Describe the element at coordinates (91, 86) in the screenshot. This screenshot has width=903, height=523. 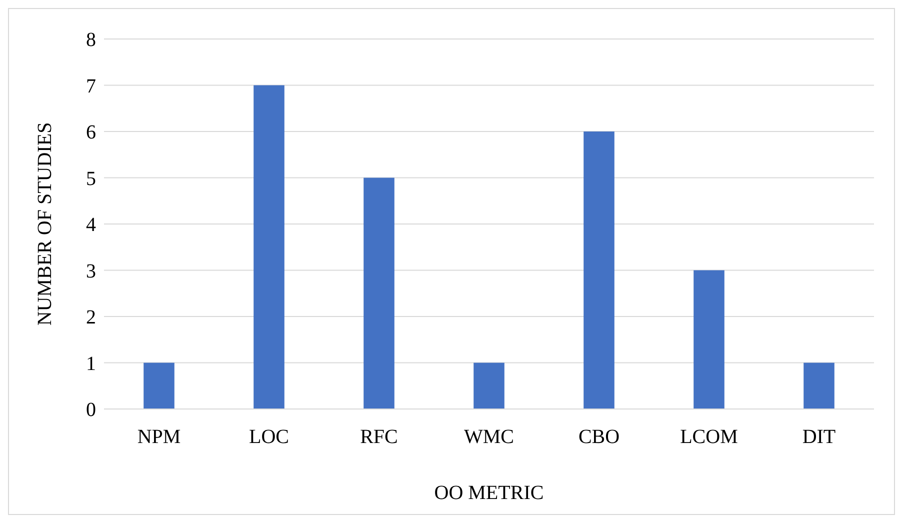
I see `y-tick-label: 7` at that location.